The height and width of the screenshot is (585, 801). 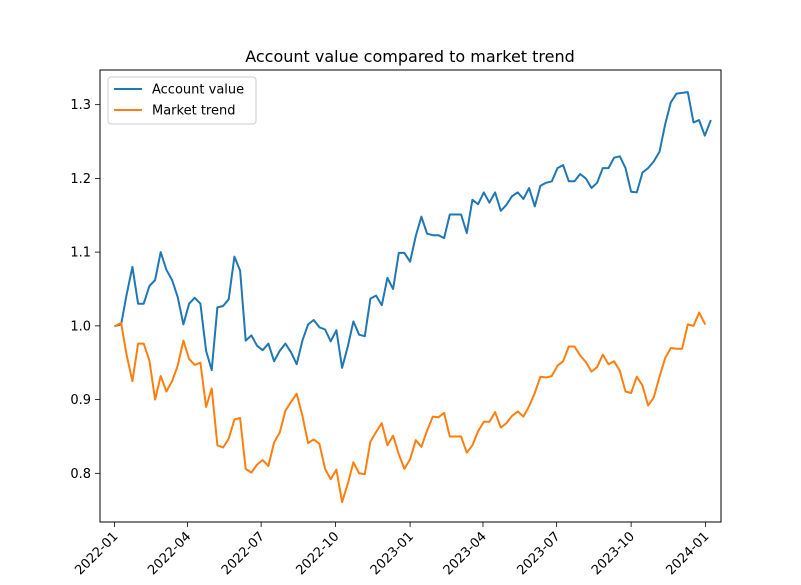 I want to click on y-tick-label: 0.8, so click(x=80, y=474).